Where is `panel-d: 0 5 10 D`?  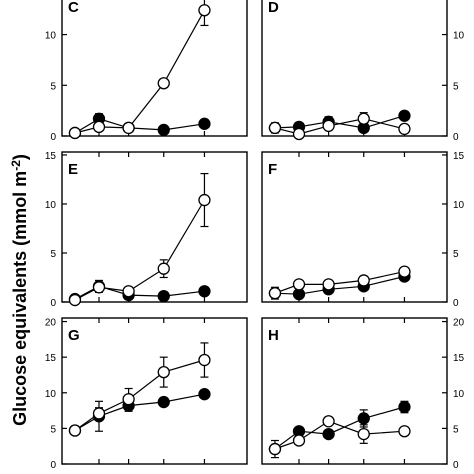 panel-d: 0 5 10 D is located at coordinates (363, 71).